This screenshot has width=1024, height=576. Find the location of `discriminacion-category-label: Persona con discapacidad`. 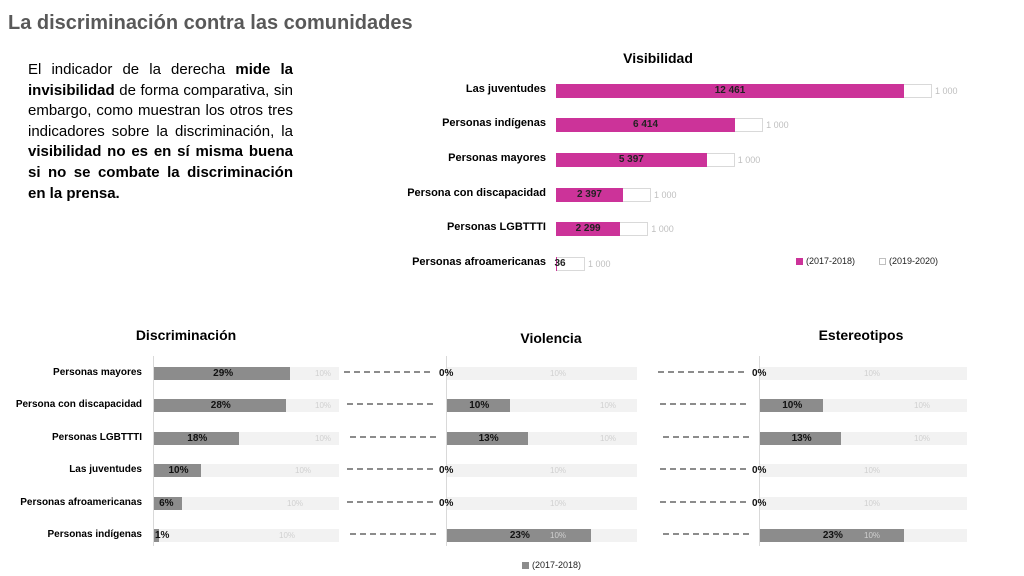

discriminacion-category-label: Persona con discapacidad is located at coordinates (78, 404).